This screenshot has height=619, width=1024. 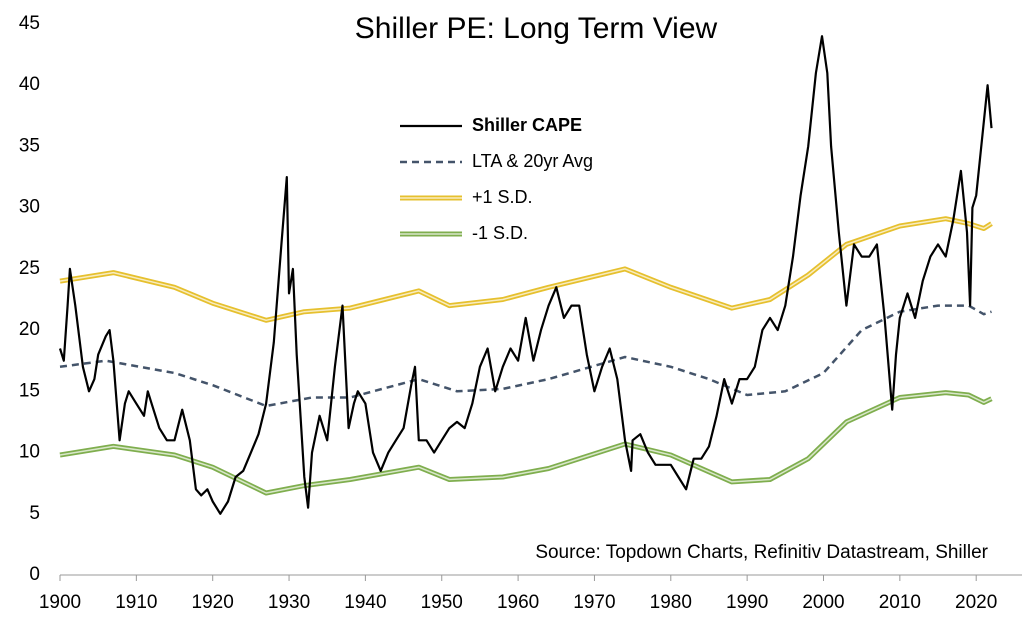 What do you see at coordinates (29, 452) in the screenshot?
I see `y-tick-label: 10` at bounding box center [29, 452].